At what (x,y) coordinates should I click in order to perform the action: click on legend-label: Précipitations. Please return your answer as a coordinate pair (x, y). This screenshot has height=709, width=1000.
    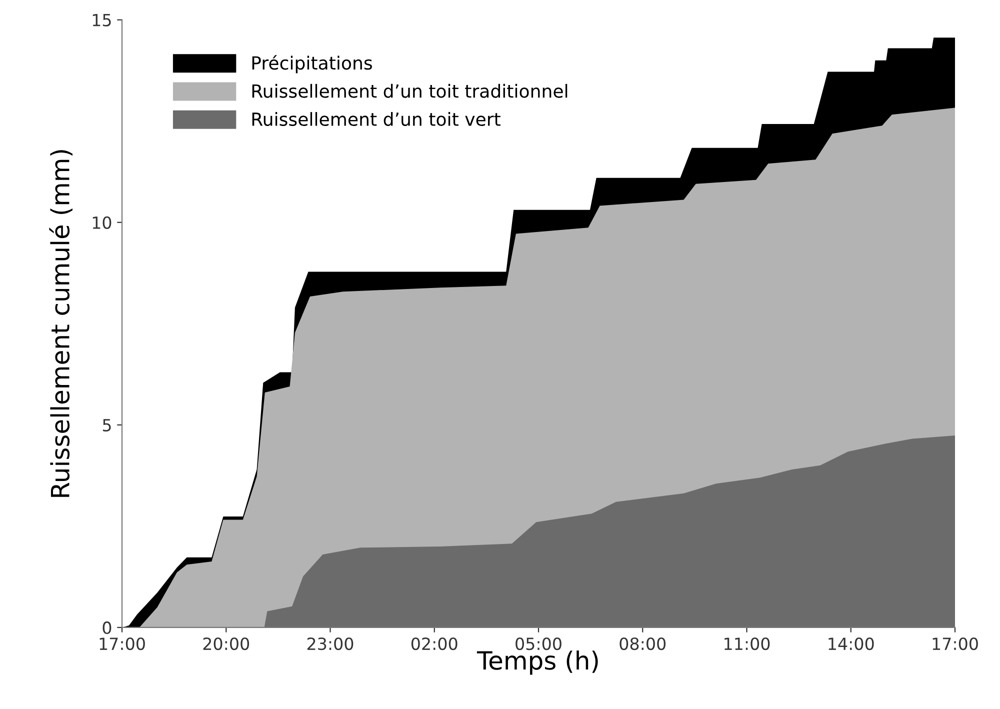
    Looking at the image, I should click on (312, 64).